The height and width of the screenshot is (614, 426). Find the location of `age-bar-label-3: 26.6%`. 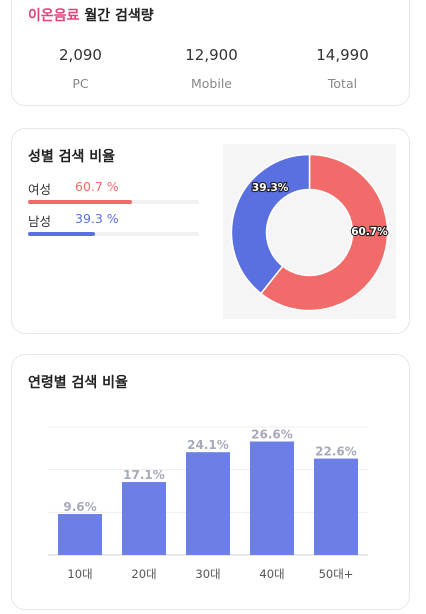

age-bar-label-3: 26.6% is located at coordinates (272, 435).